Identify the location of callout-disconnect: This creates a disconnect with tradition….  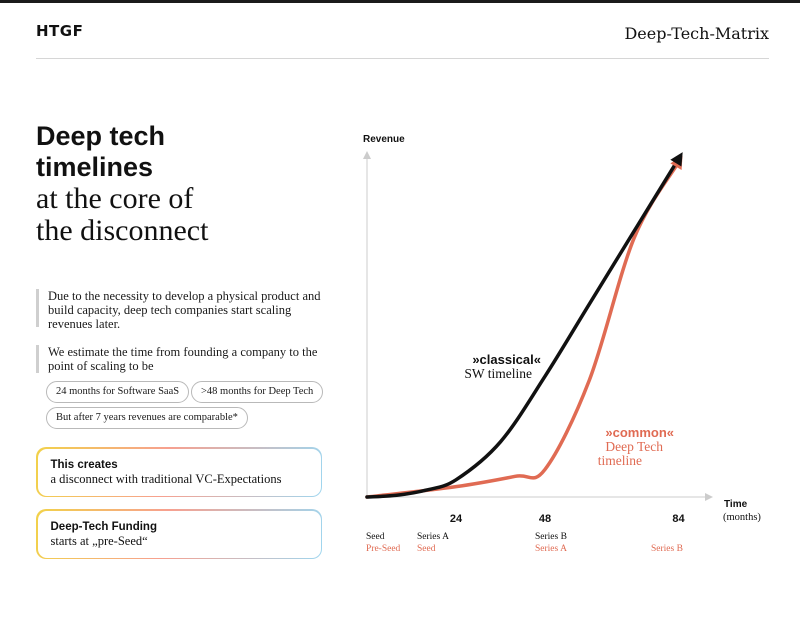
(179, 472).